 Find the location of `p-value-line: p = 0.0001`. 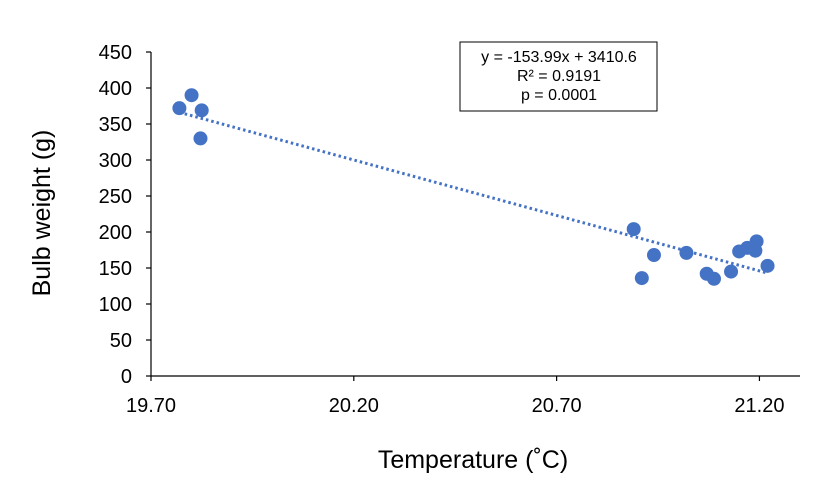

p-value-line: p = 0.0001 is located at coordinates (559, 95).